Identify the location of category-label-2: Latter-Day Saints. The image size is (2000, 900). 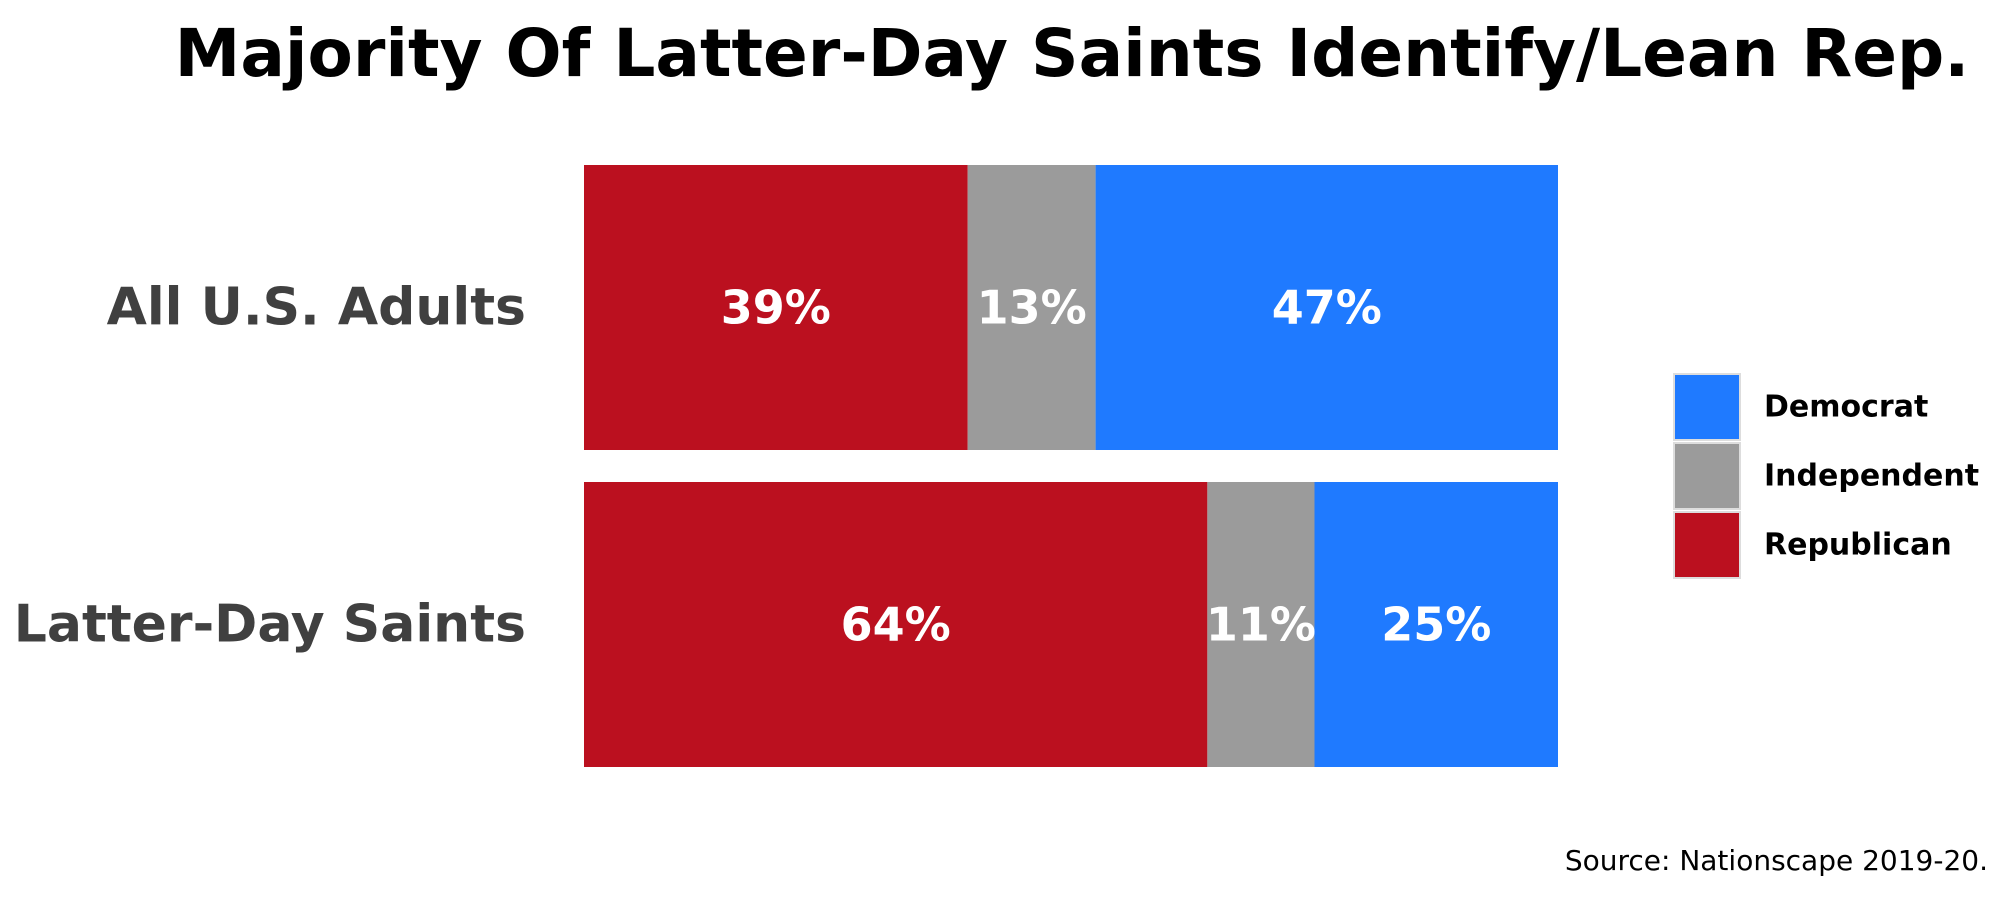
(270, 625).